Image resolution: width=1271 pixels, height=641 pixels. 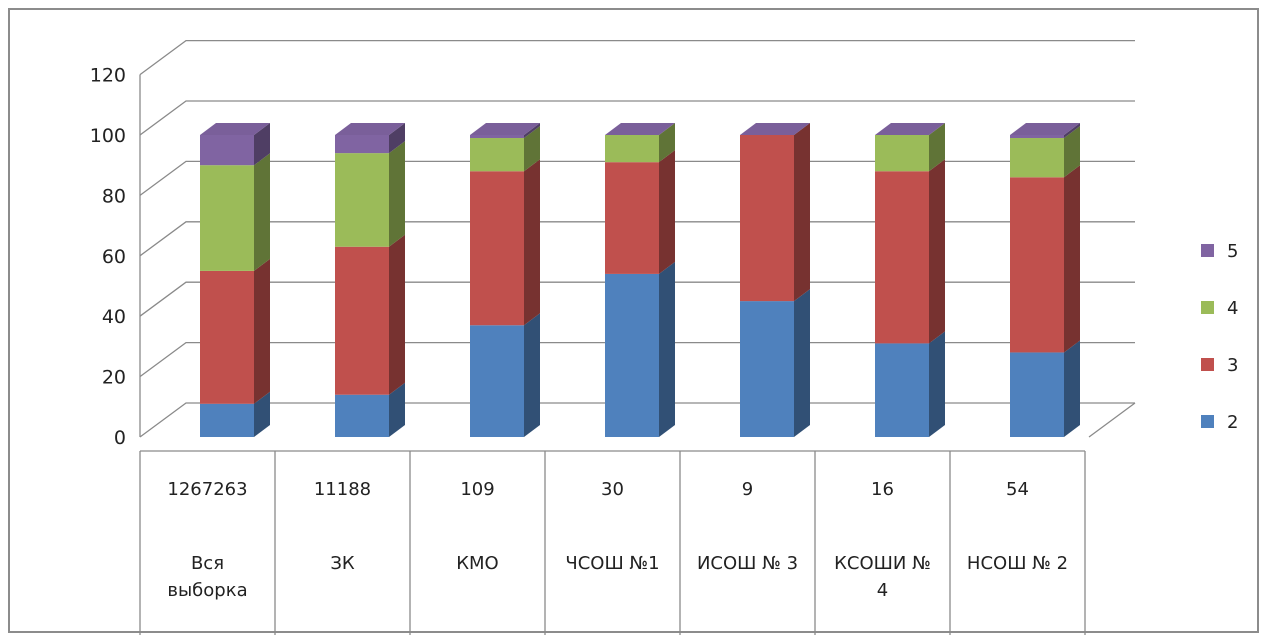 I want to click on y-tick-label: 100, so click(x=108, y=136).